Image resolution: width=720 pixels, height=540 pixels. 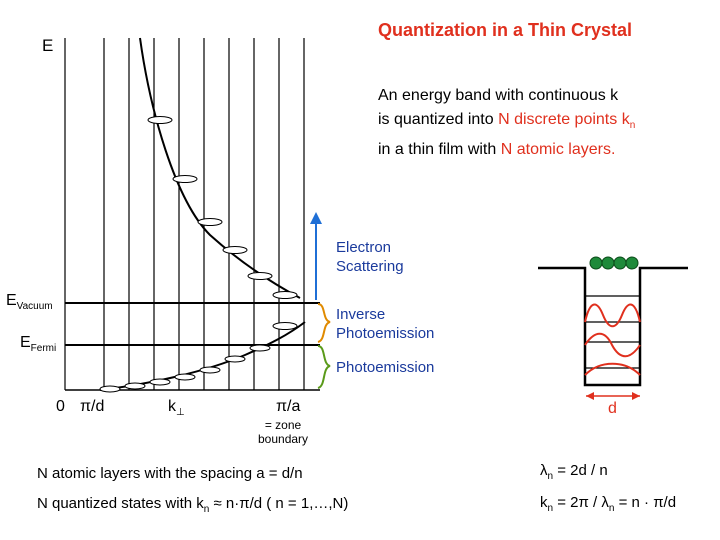 What do you see at coordinates (574, 472) in the screenshot?
I see `wavelength-equation: λn = 2d / n` at bounding box center [574, 472].